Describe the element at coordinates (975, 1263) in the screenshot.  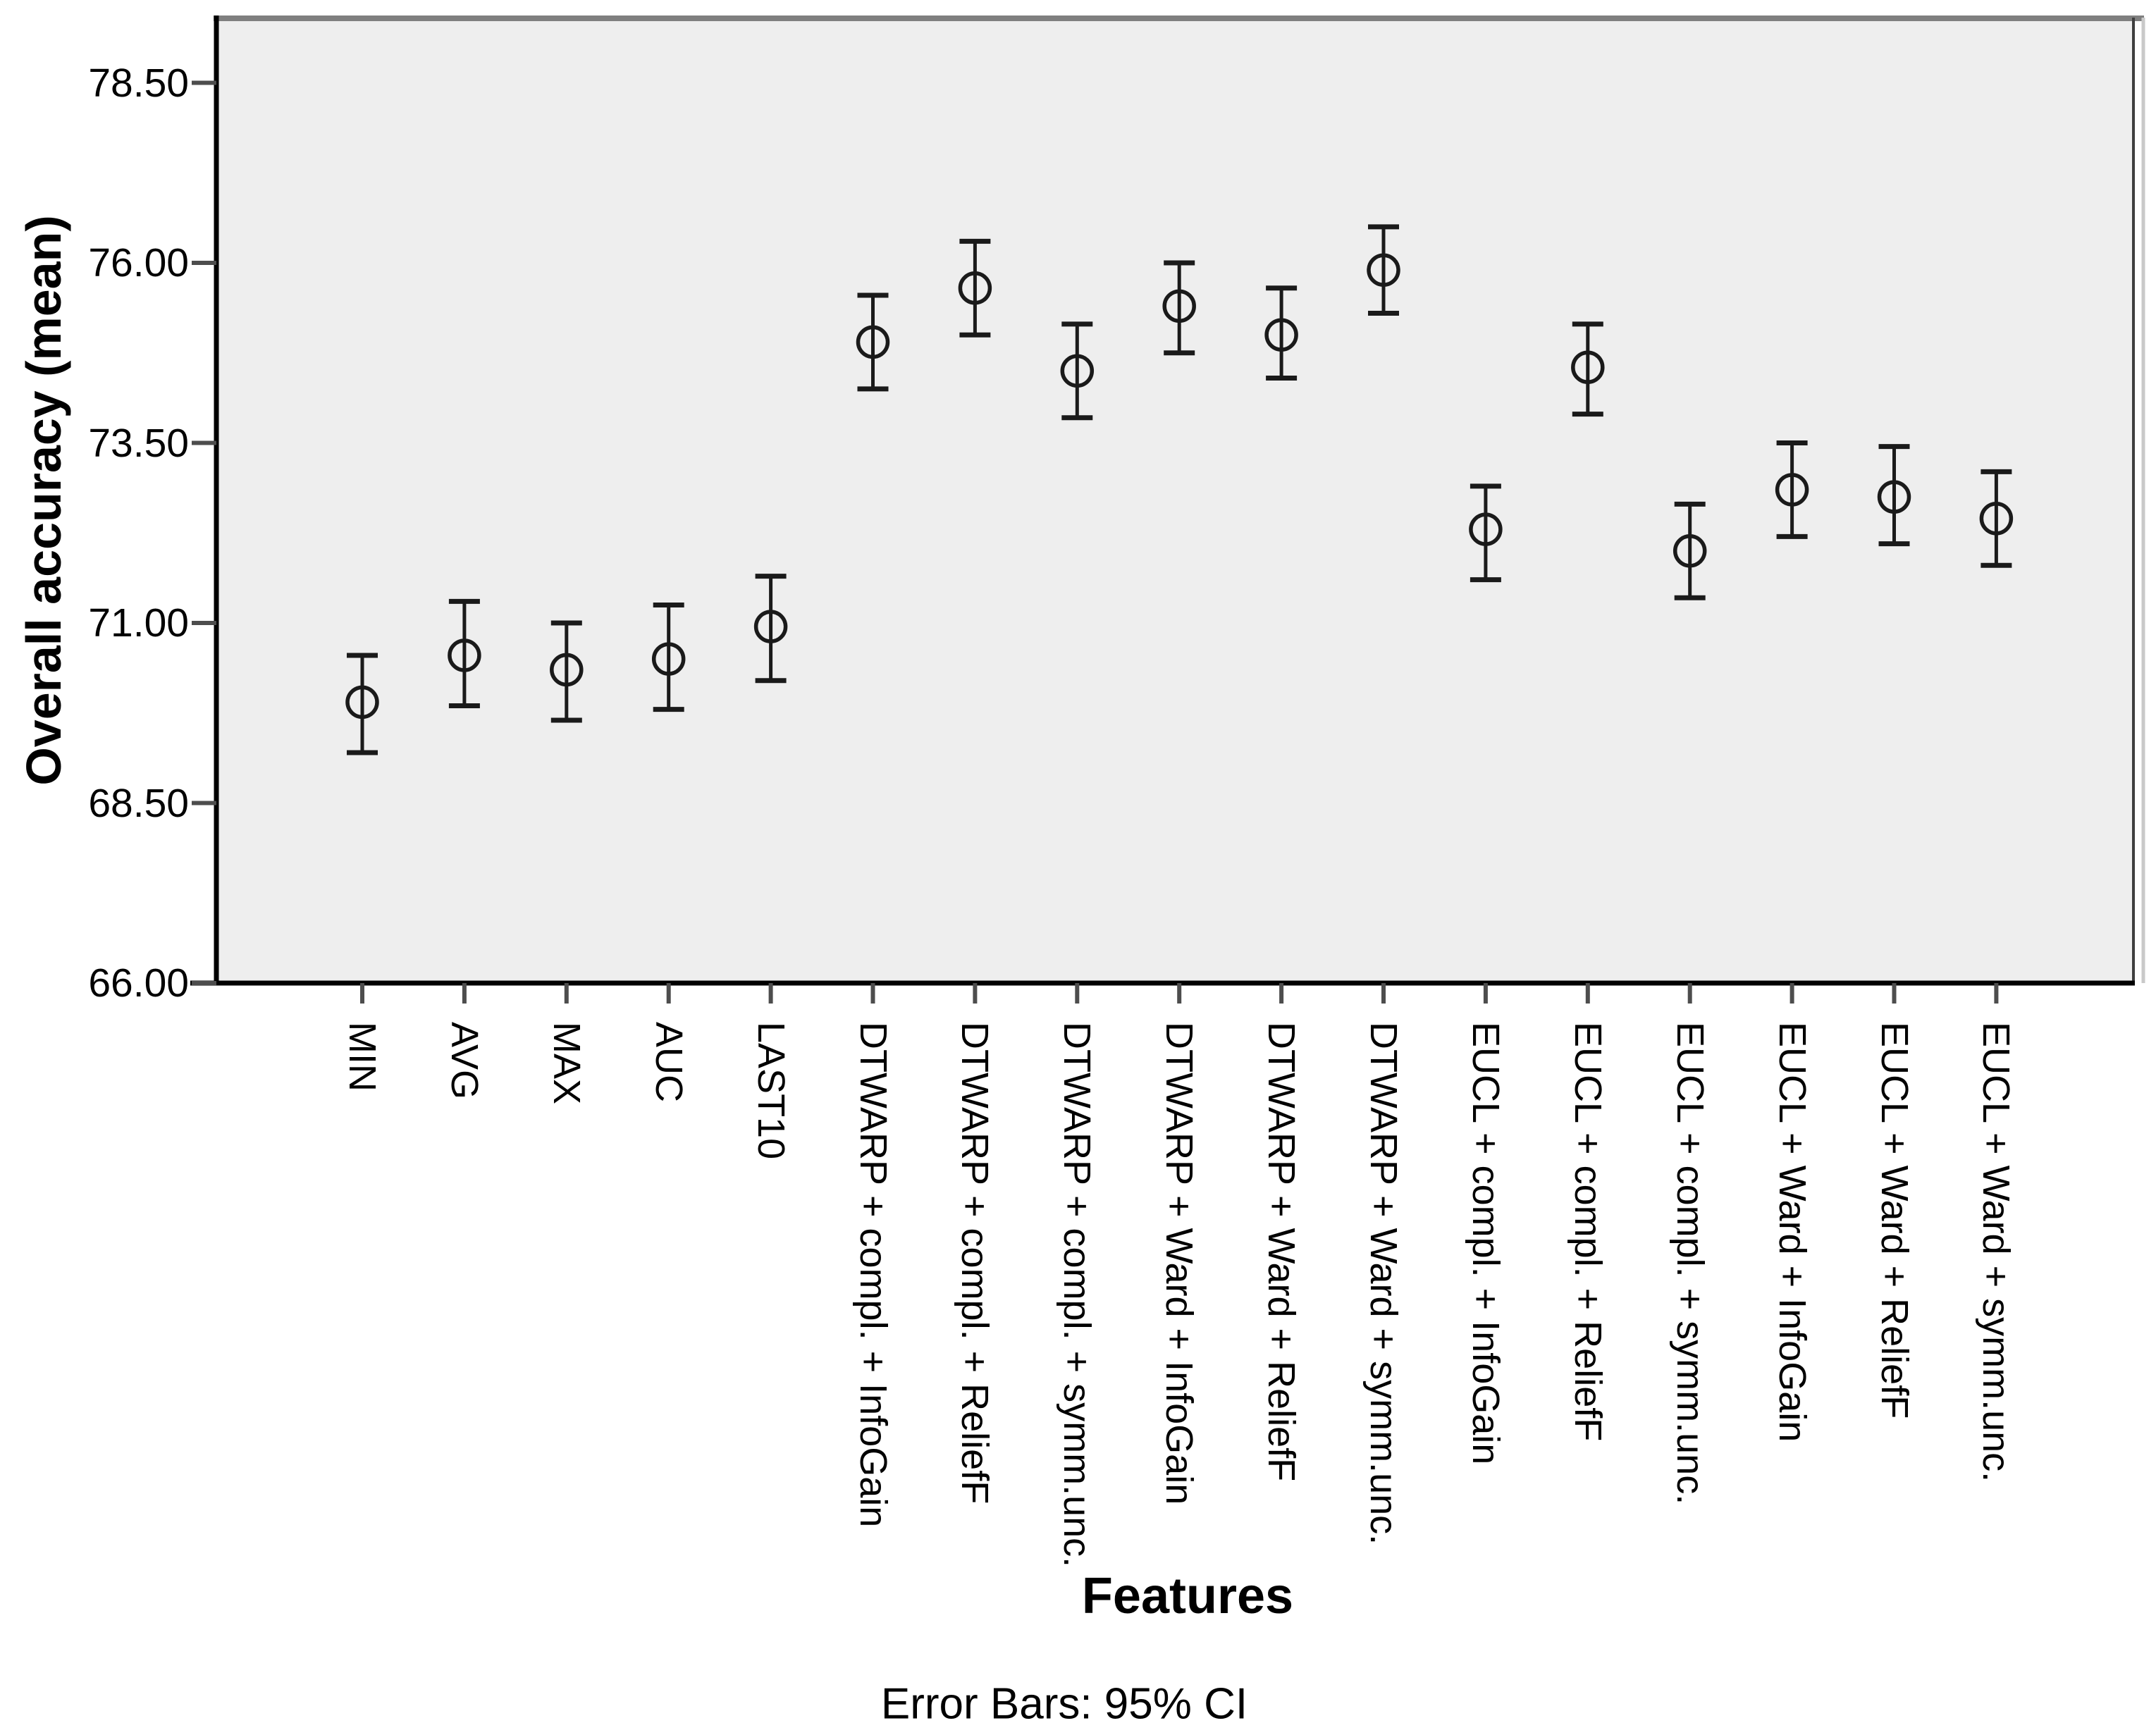
I see `x-tick-label: DTWARP + compl. + ReliefF` at that location.